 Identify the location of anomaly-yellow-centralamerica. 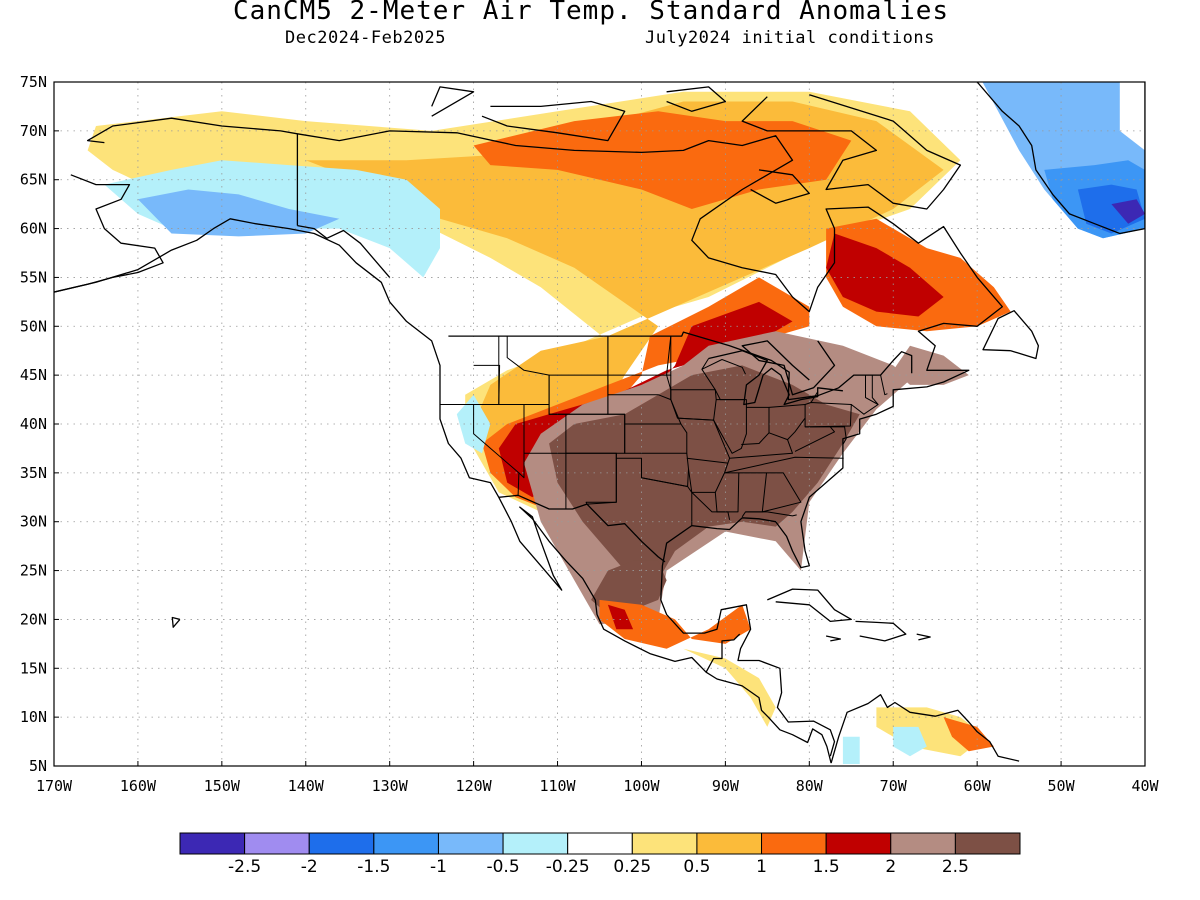
(729, 687).